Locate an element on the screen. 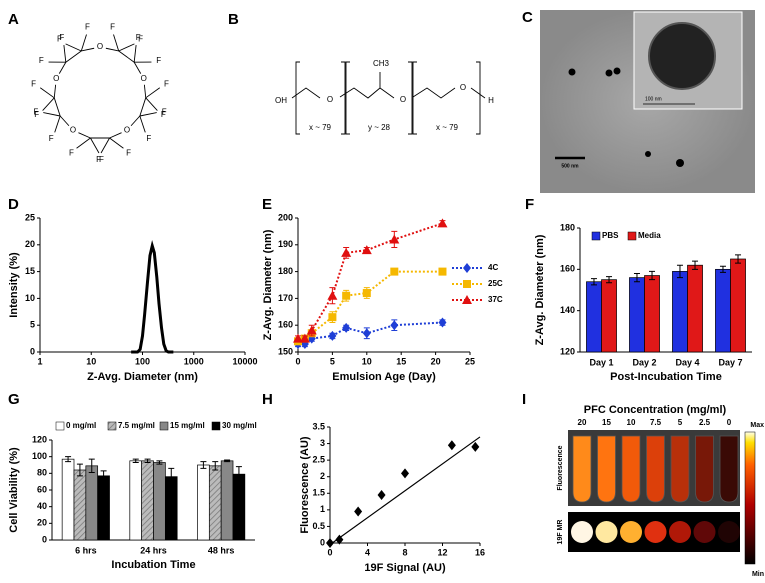  mr-spot is located at coordinates (729, 532).